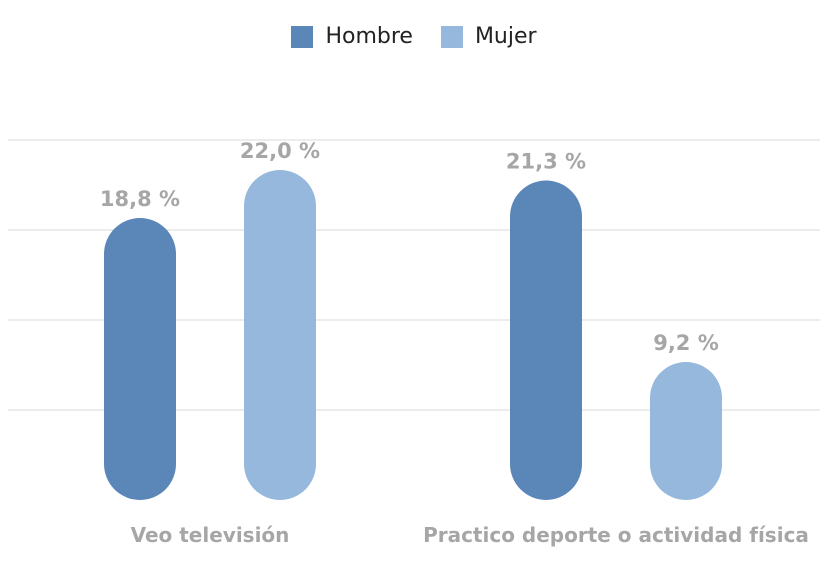  I want to click on legend-label-mujer: Mujer, so click(505, 36).